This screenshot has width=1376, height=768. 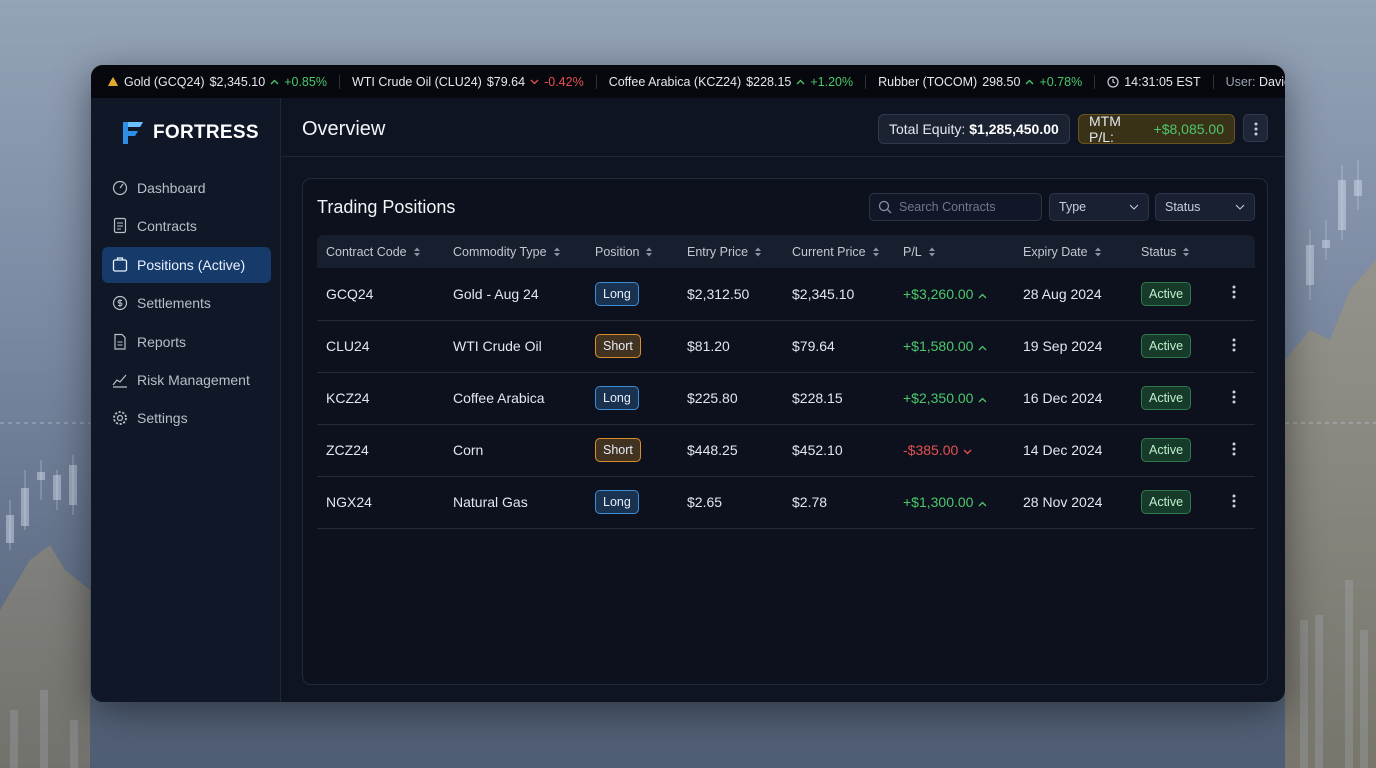 What do you see at coordinates (1159, 251) in the screenshot?
I see `column-label: Status` at bounding box center [1159, 251].